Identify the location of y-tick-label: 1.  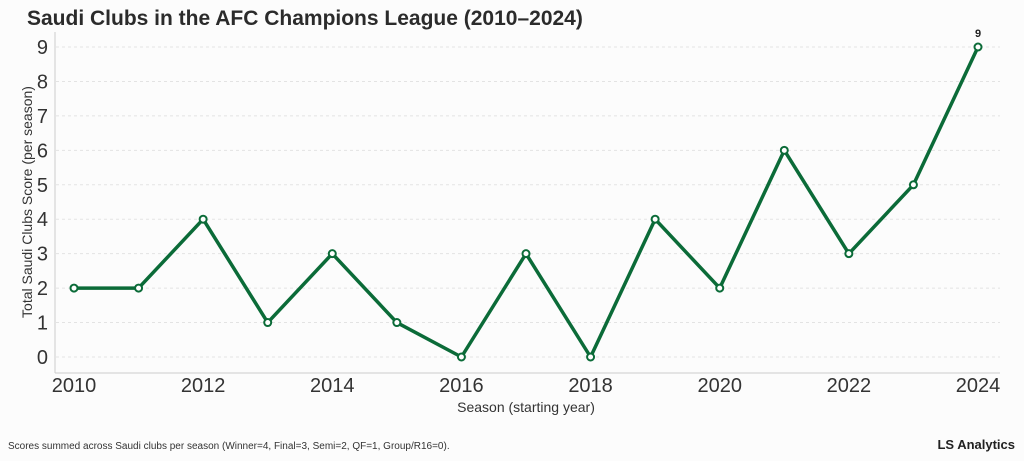
(42, 324).